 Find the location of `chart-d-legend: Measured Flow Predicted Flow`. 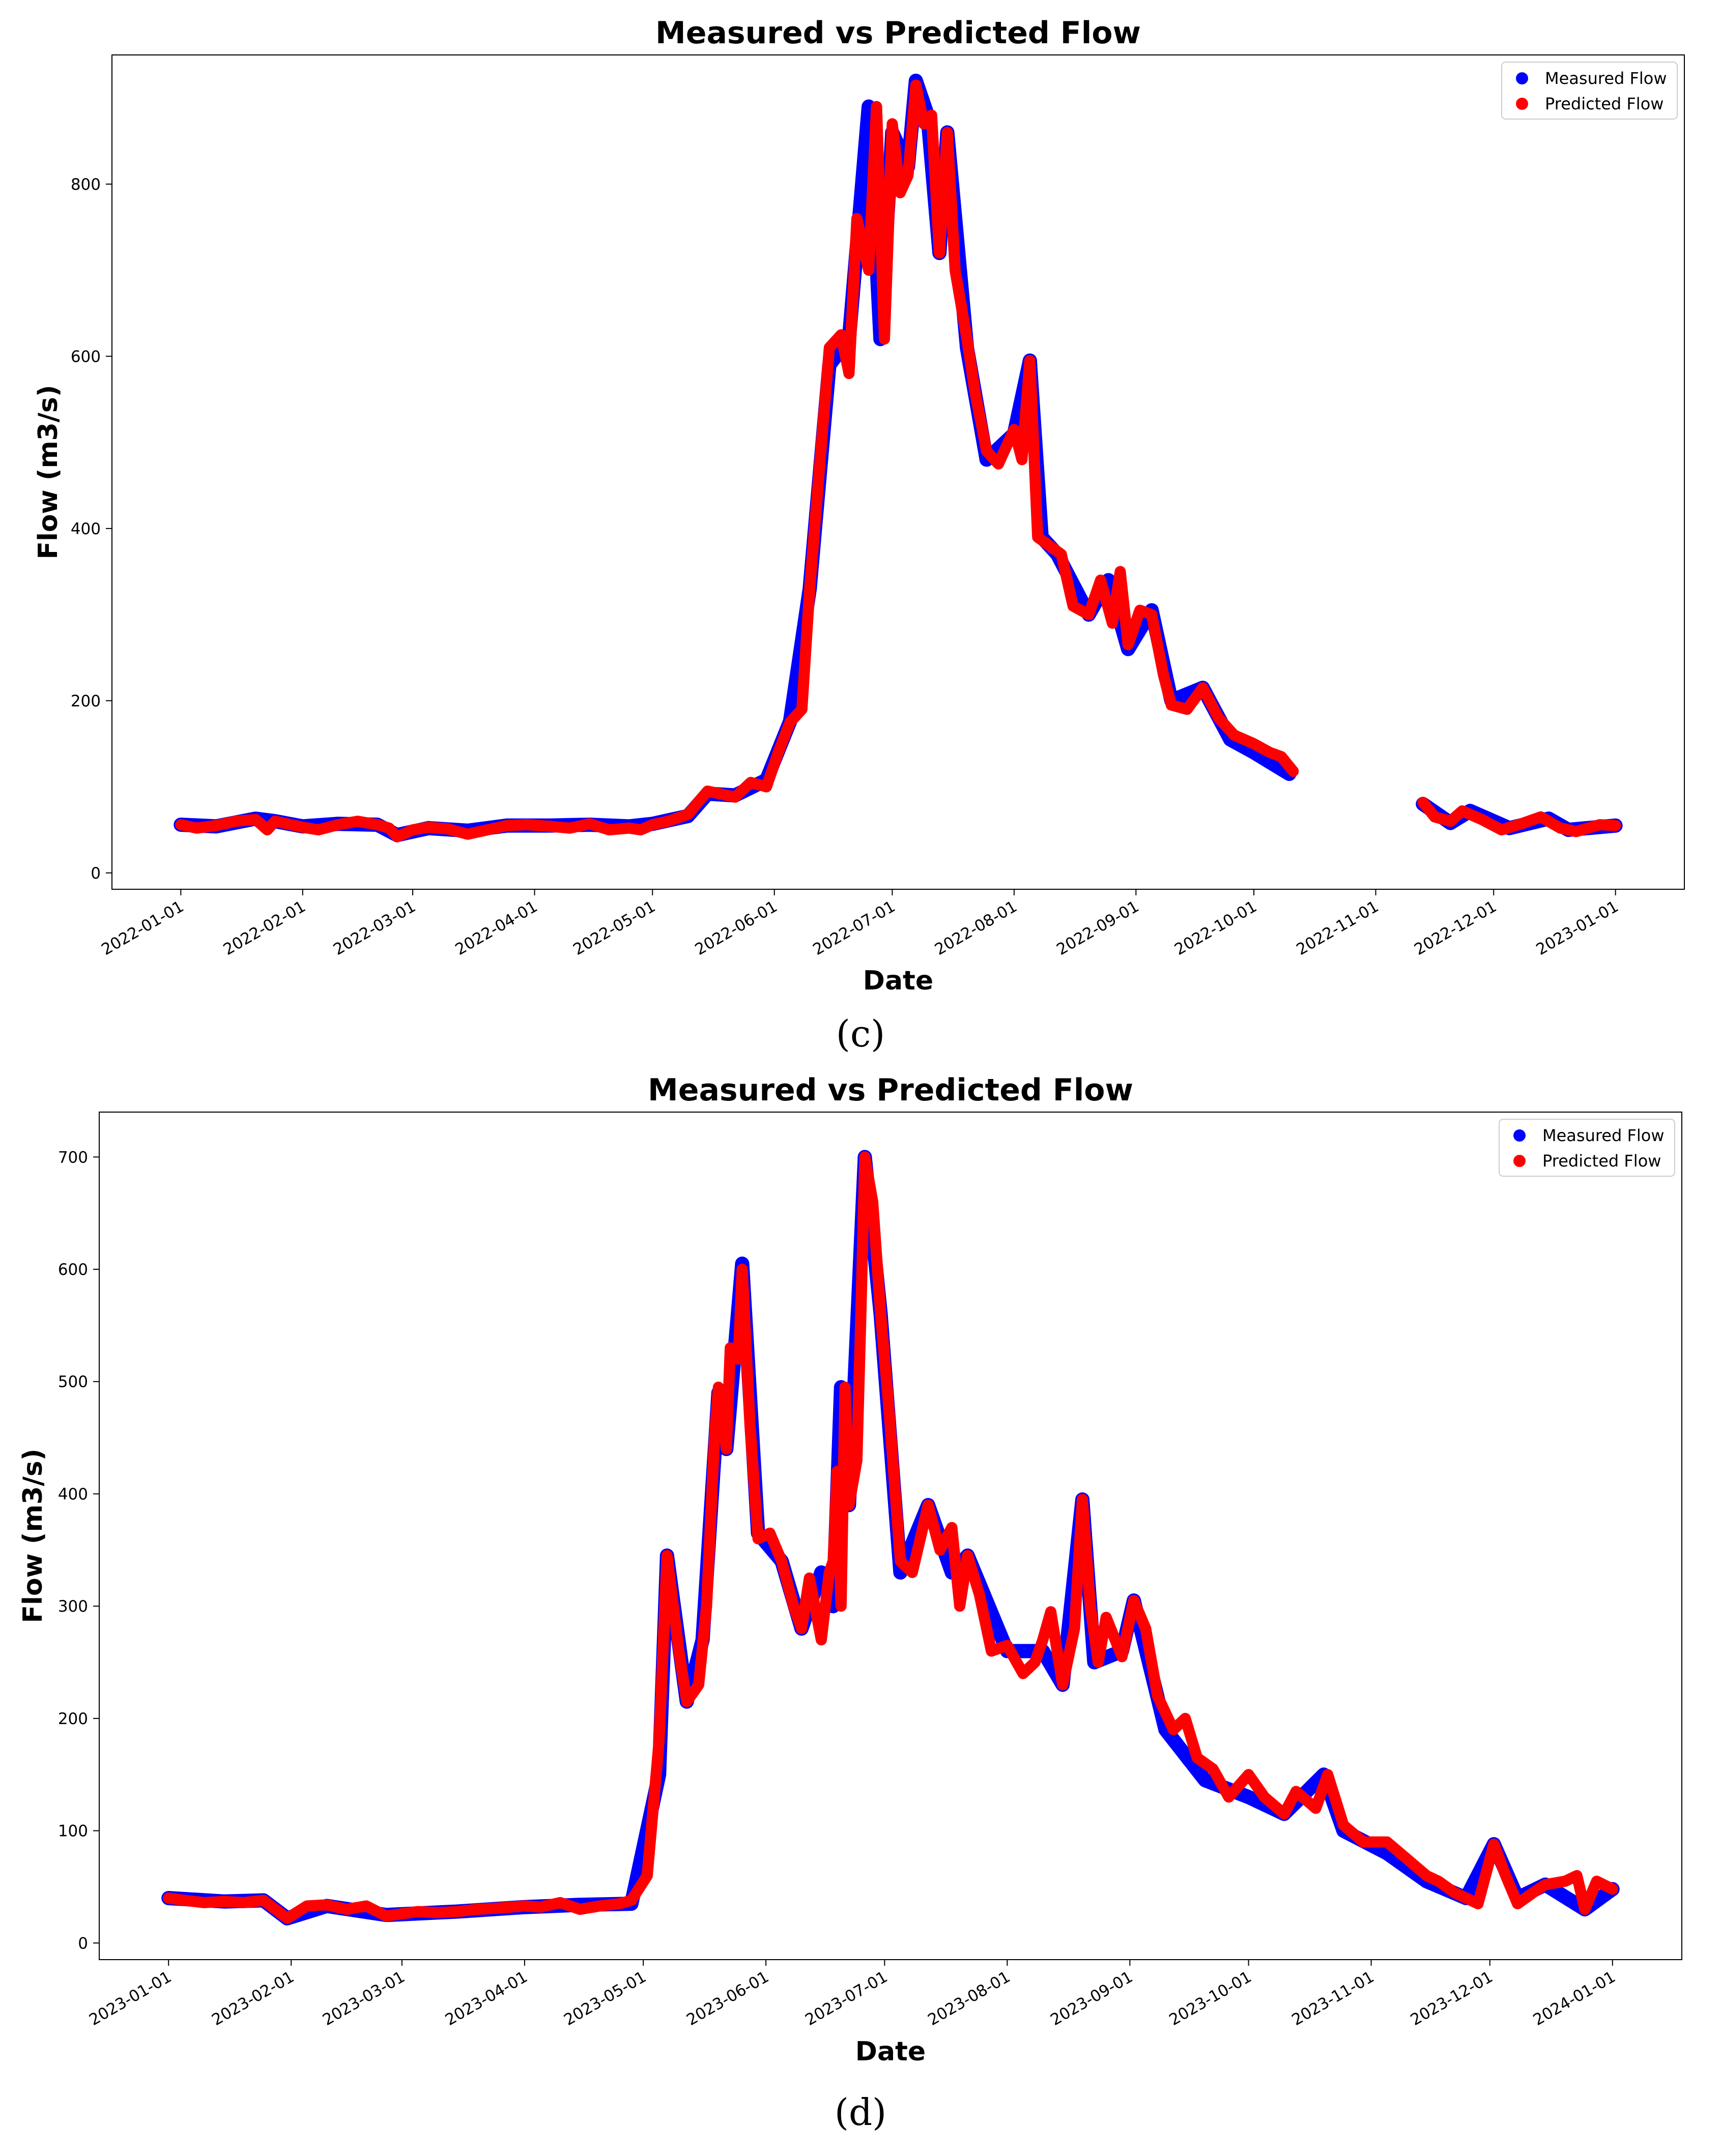

chart-d-legend: Measured Flow Predicted Flow is located at coordinates (1587, 1148).